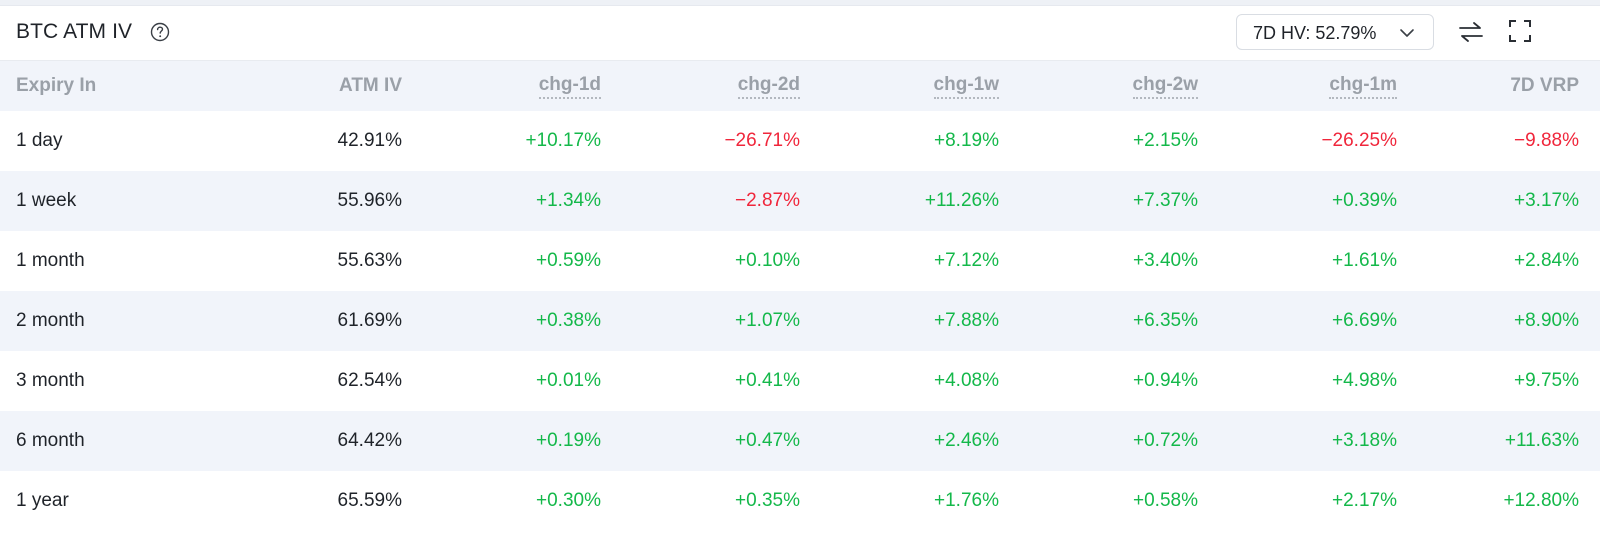  Describe the element at coordinates (1364, 500) in the screenshot. I see `cell-chg-1m: +2.17%` at that location.